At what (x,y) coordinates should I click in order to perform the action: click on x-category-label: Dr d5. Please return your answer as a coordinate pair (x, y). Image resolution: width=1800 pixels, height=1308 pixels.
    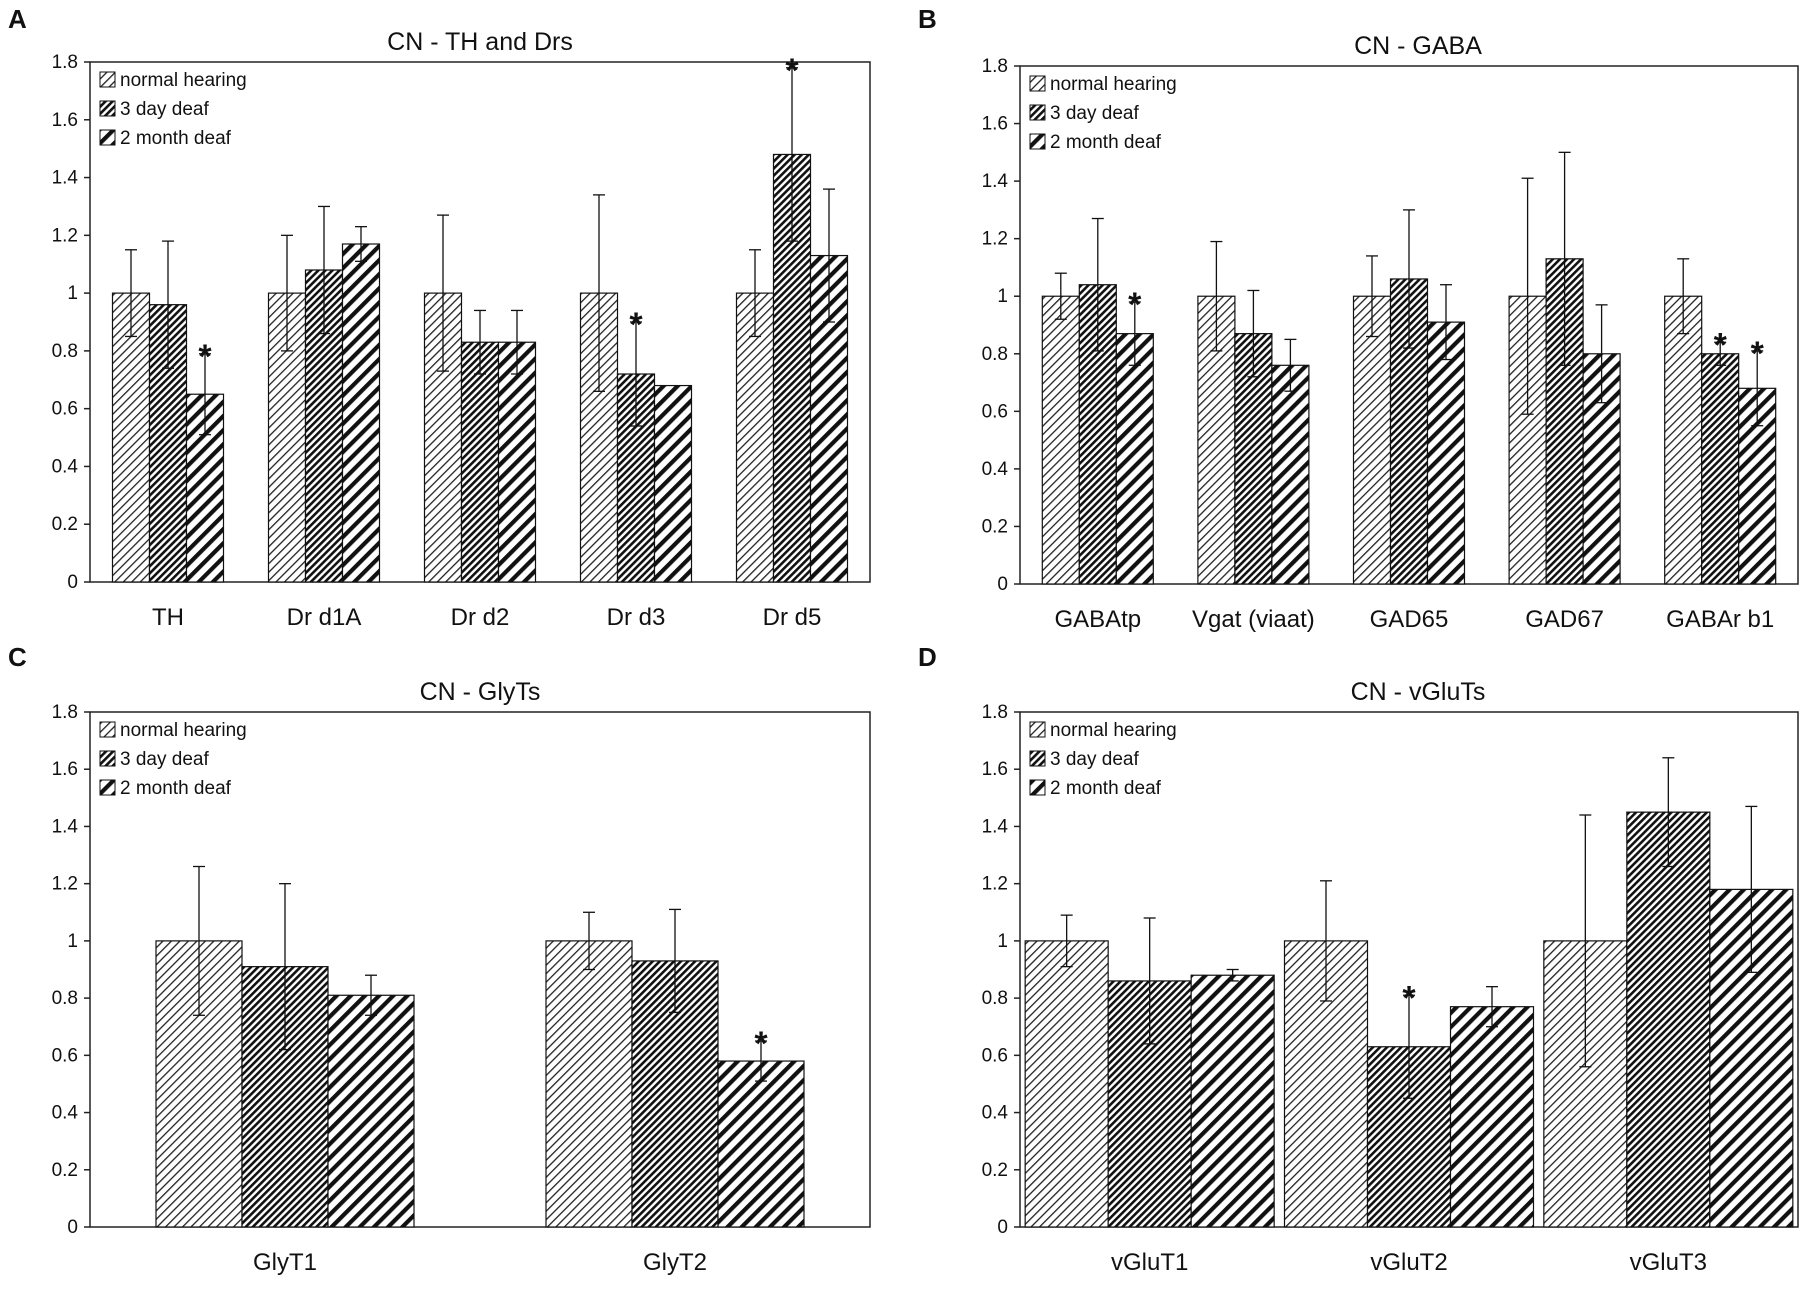
    Looking at the image, I should click on (792, 617).